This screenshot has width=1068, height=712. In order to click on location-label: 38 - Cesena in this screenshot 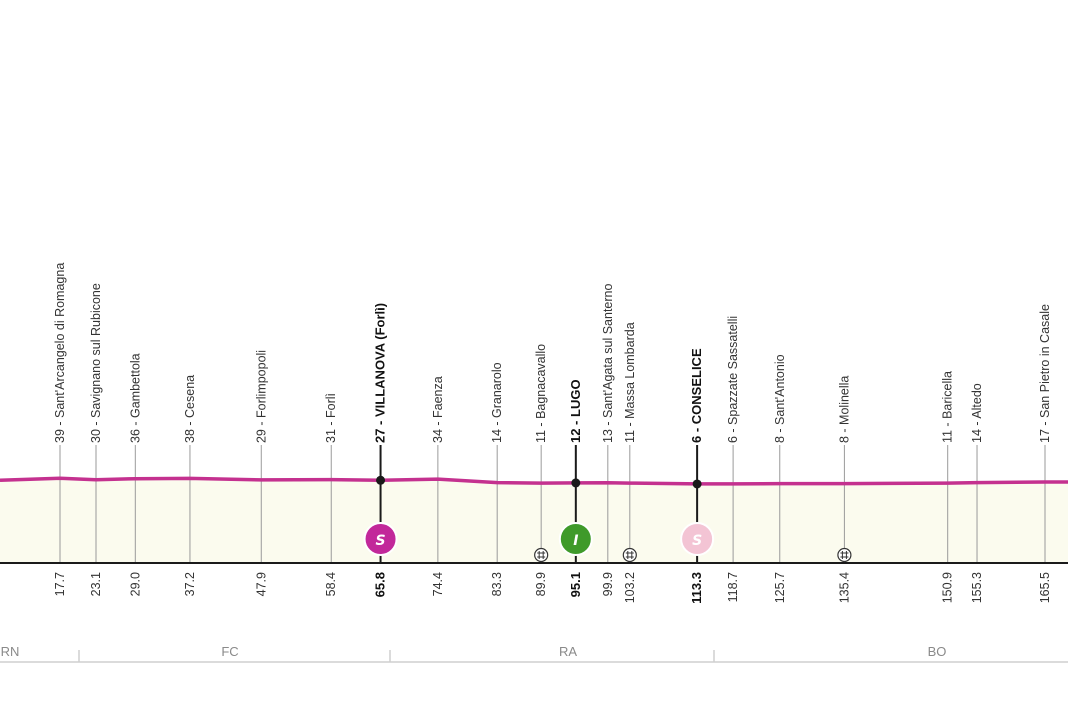, I will do `click(190, 409)`.